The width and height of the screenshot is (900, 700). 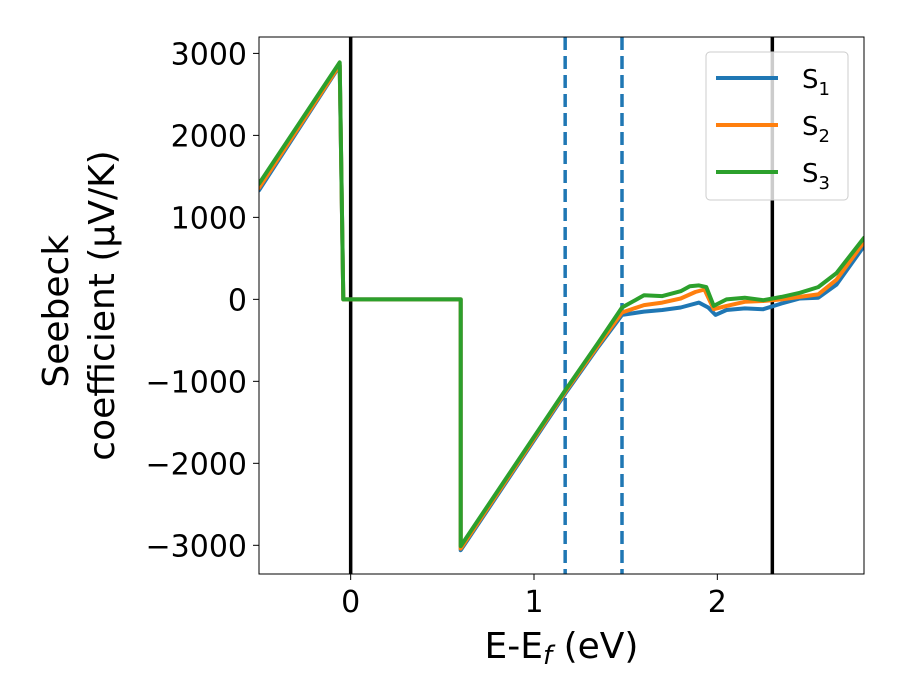 What do you see at coordinates (56, 311) in the screenshot?
I see `y-axis-label-line1: Seebeck` at bounding box center [56, 311].